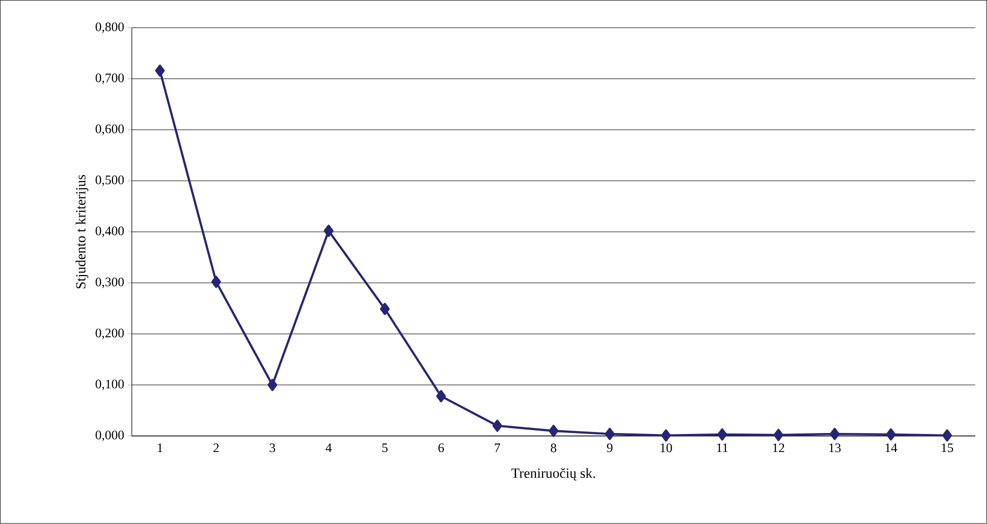 Image resolution: width=987 pixels, height=524 pixels. Describe the element at coordinates (216, 448) in the screenshot. I see `x-tick-label: 2` at that location.